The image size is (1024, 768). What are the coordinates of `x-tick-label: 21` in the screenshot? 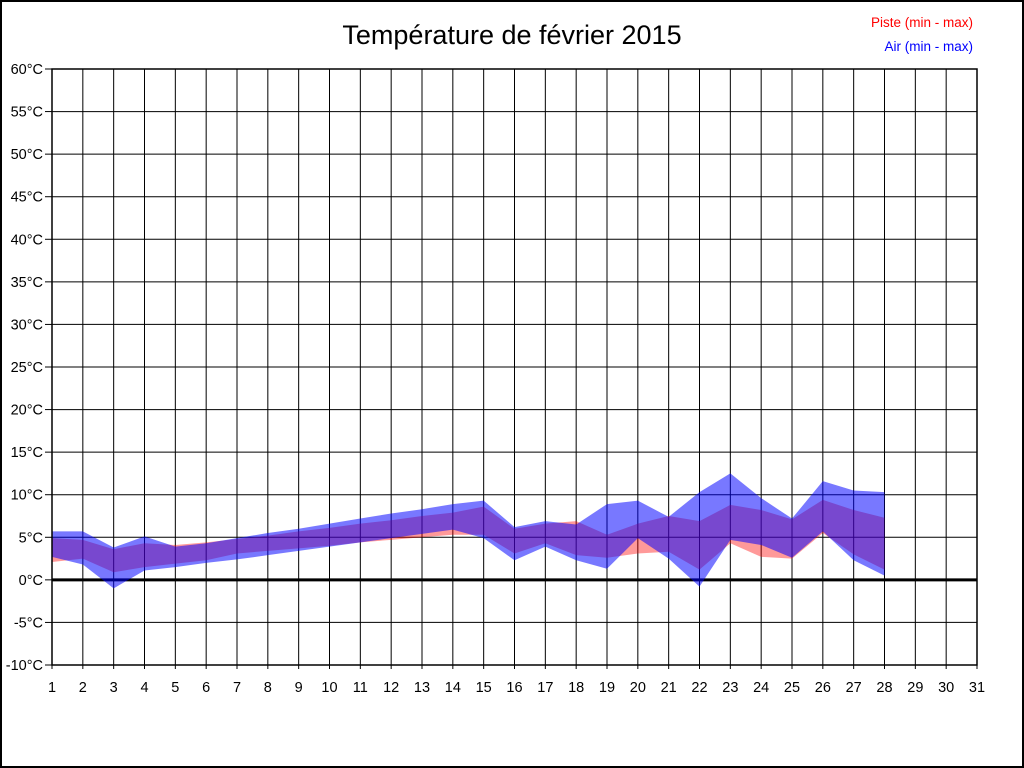 It's located at (669, 688).